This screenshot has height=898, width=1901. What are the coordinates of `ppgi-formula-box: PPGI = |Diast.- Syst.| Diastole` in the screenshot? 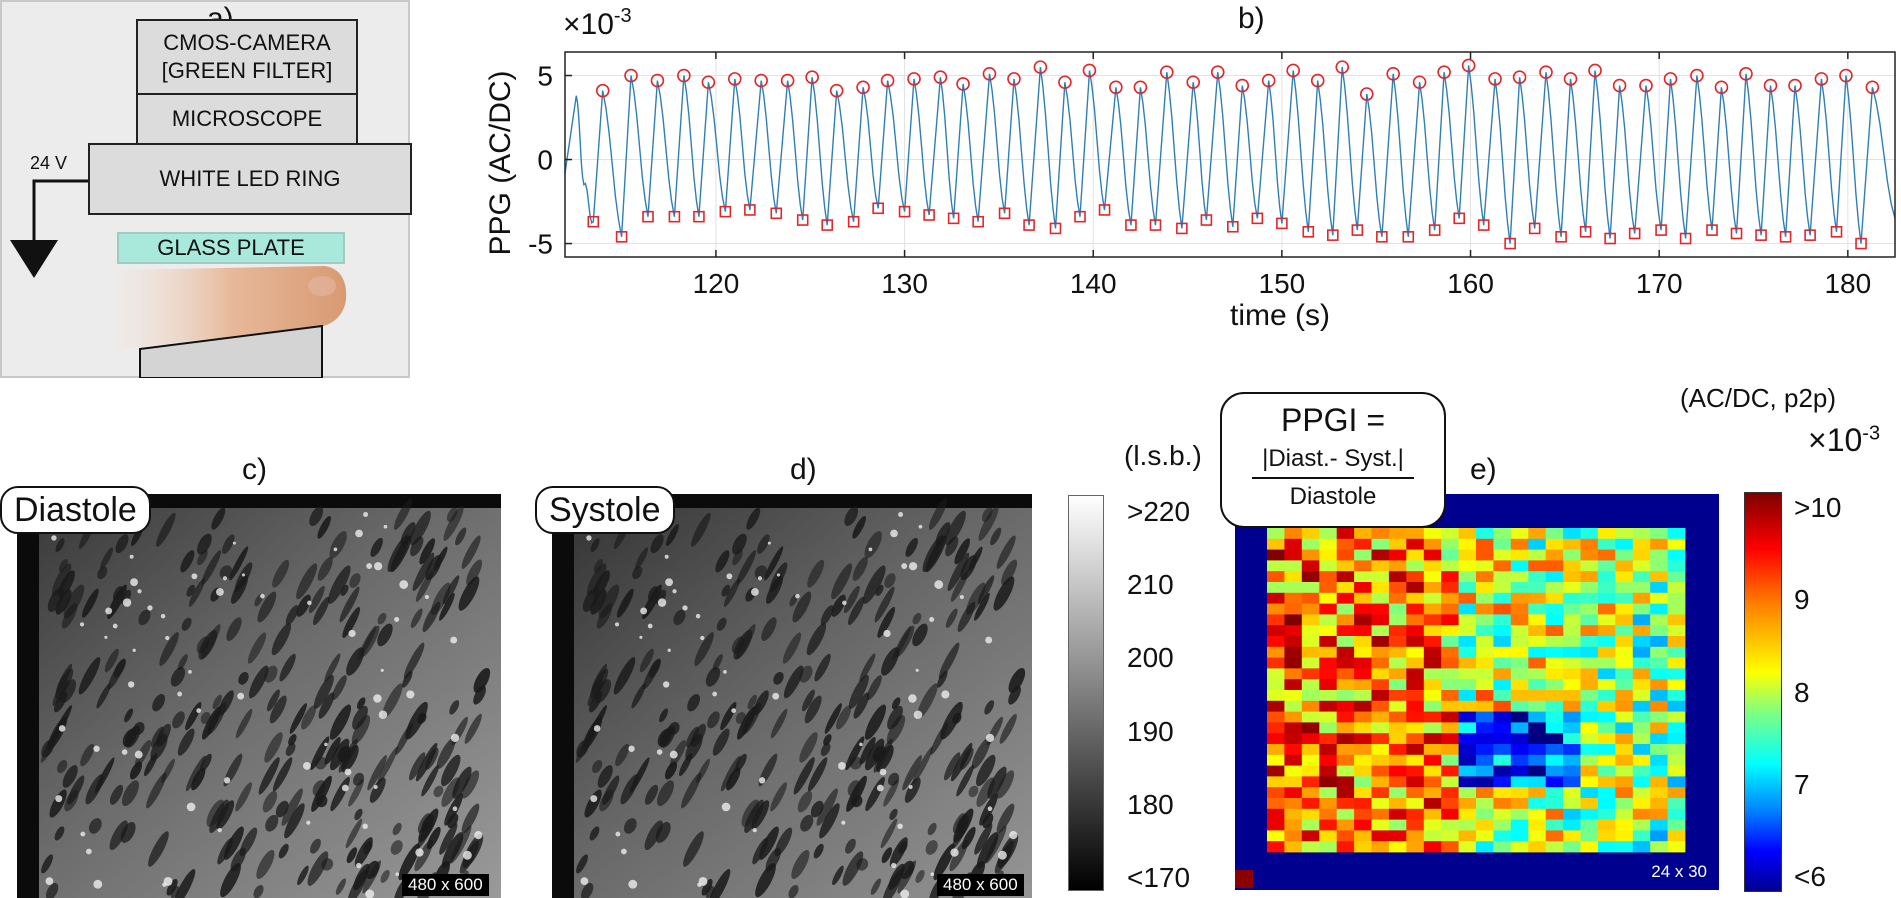 It's located at (1333, 460).